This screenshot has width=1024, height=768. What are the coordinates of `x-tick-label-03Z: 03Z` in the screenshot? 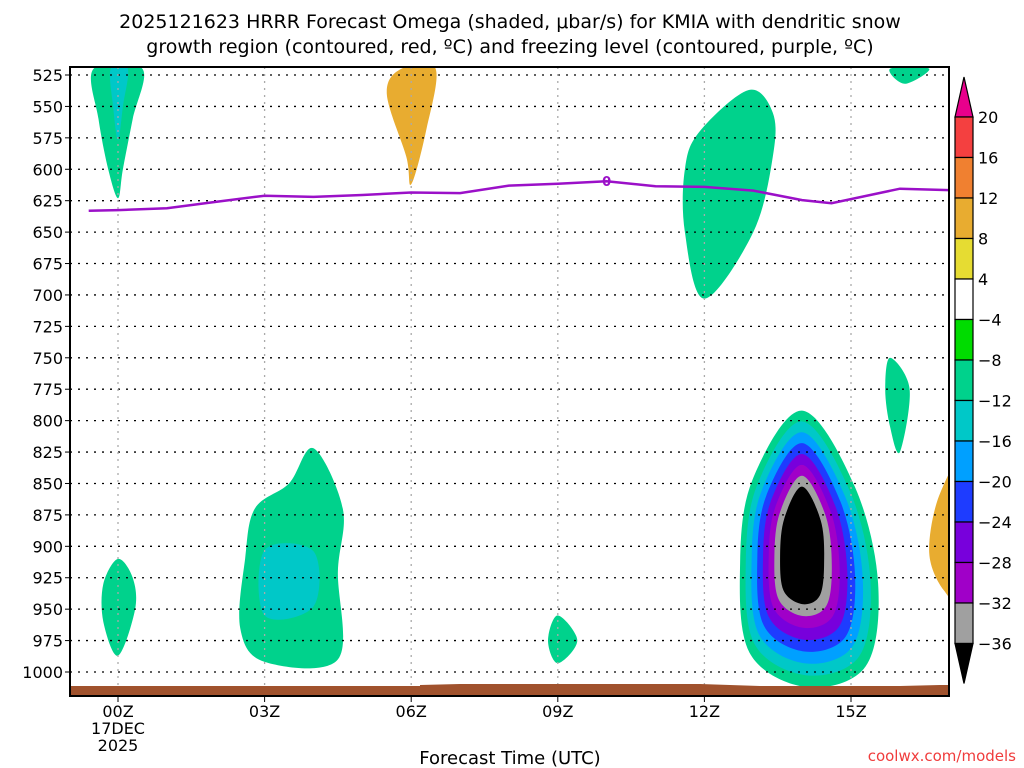 It's located at (264, 711).